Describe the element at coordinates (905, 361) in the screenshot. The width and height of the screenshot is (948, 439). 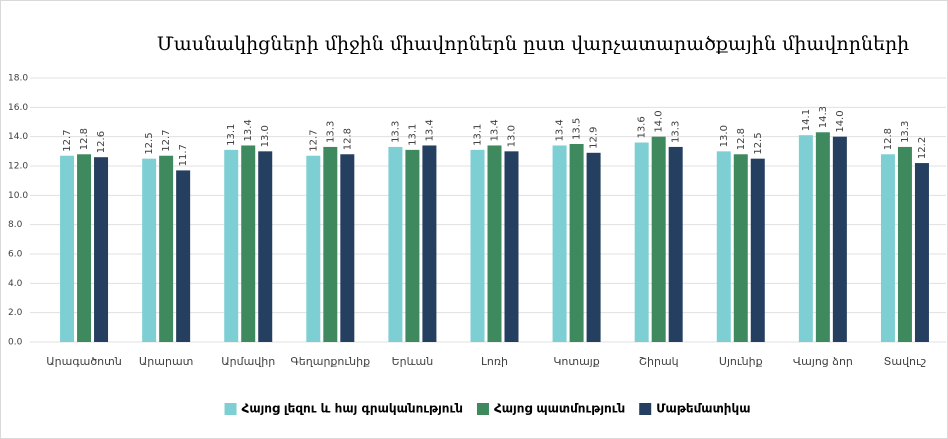
I see `x-tick-label: Տավուշ` at that location.